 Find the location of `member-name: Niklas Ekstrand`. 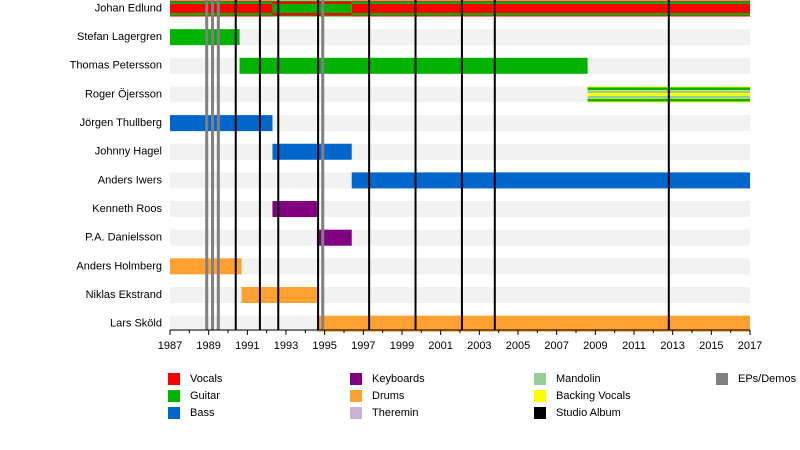

member-name: Niklas Ekstrand is located at coordinates (124, 295).